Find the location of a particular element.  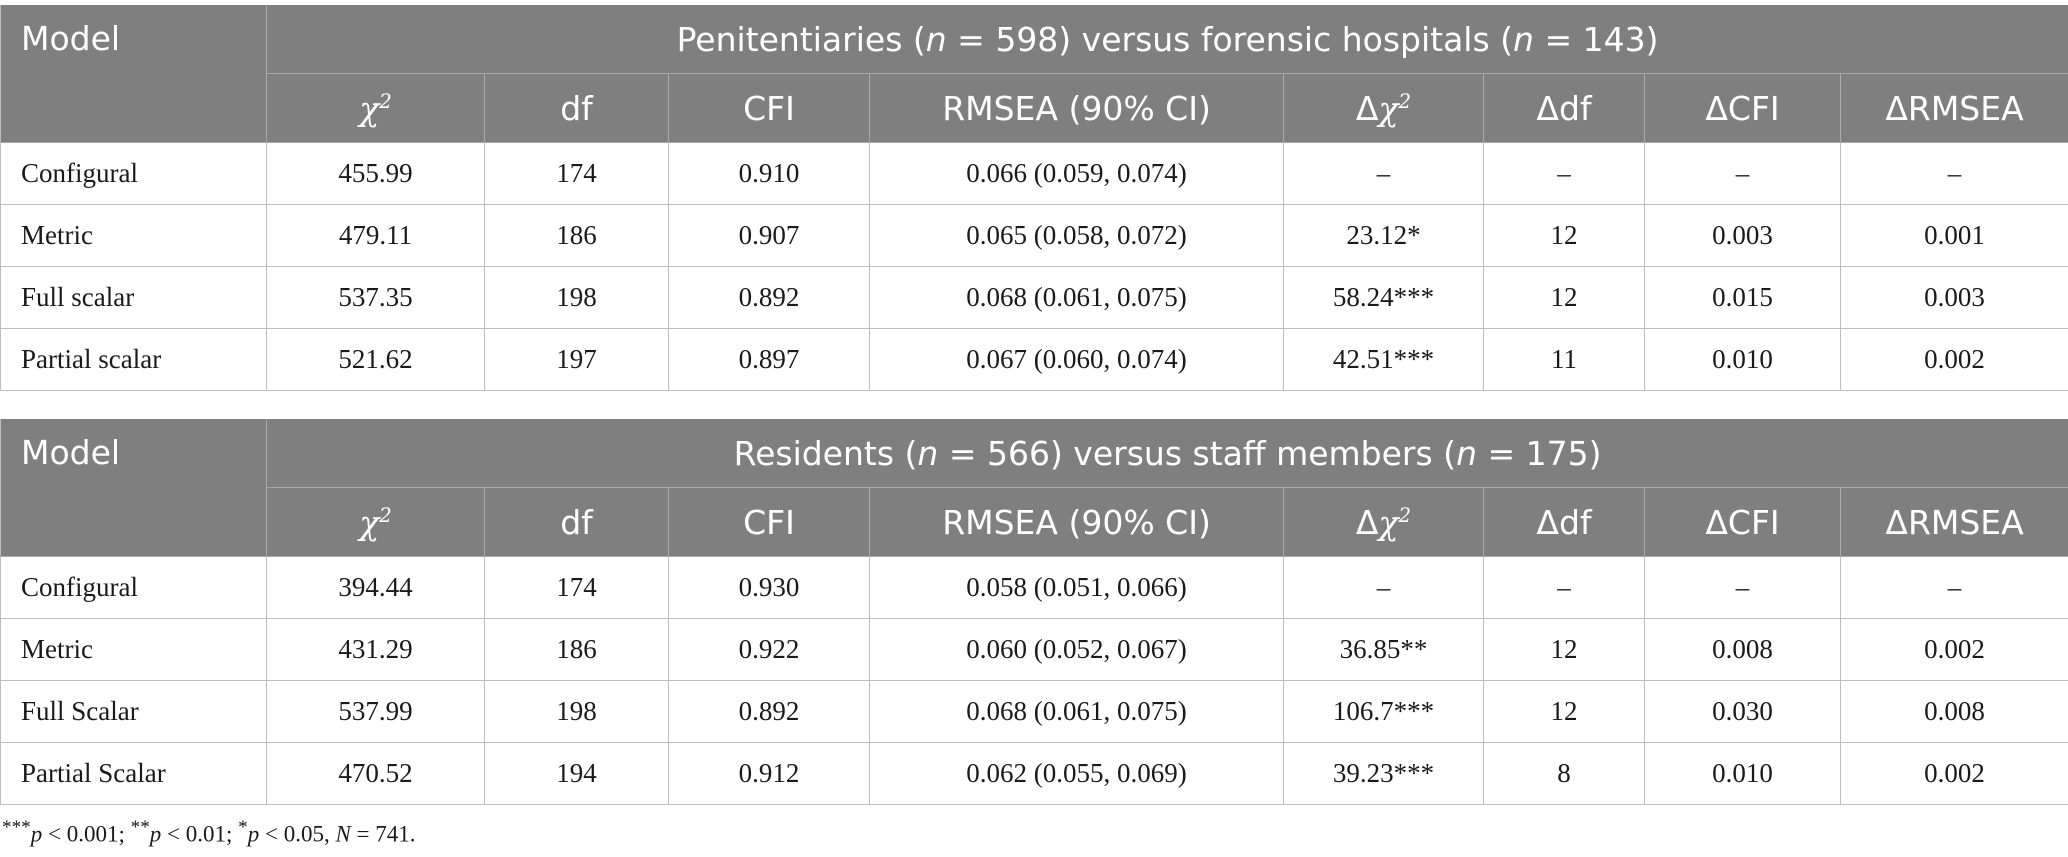

model-name-cell: Partial Scalar is located at coordinates (133, 773).